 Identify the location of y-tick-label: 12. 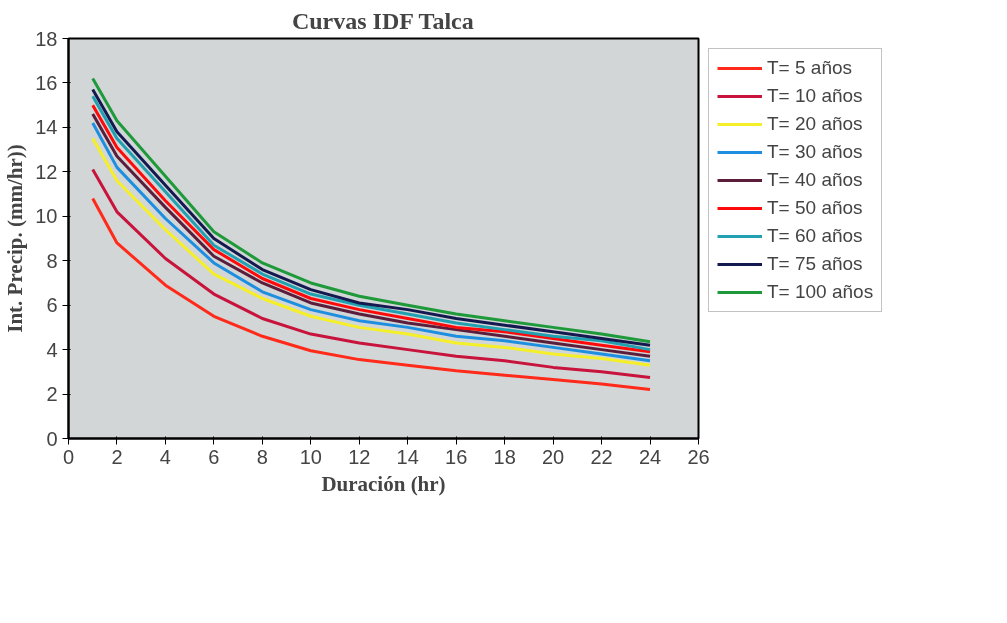
(46, 171).